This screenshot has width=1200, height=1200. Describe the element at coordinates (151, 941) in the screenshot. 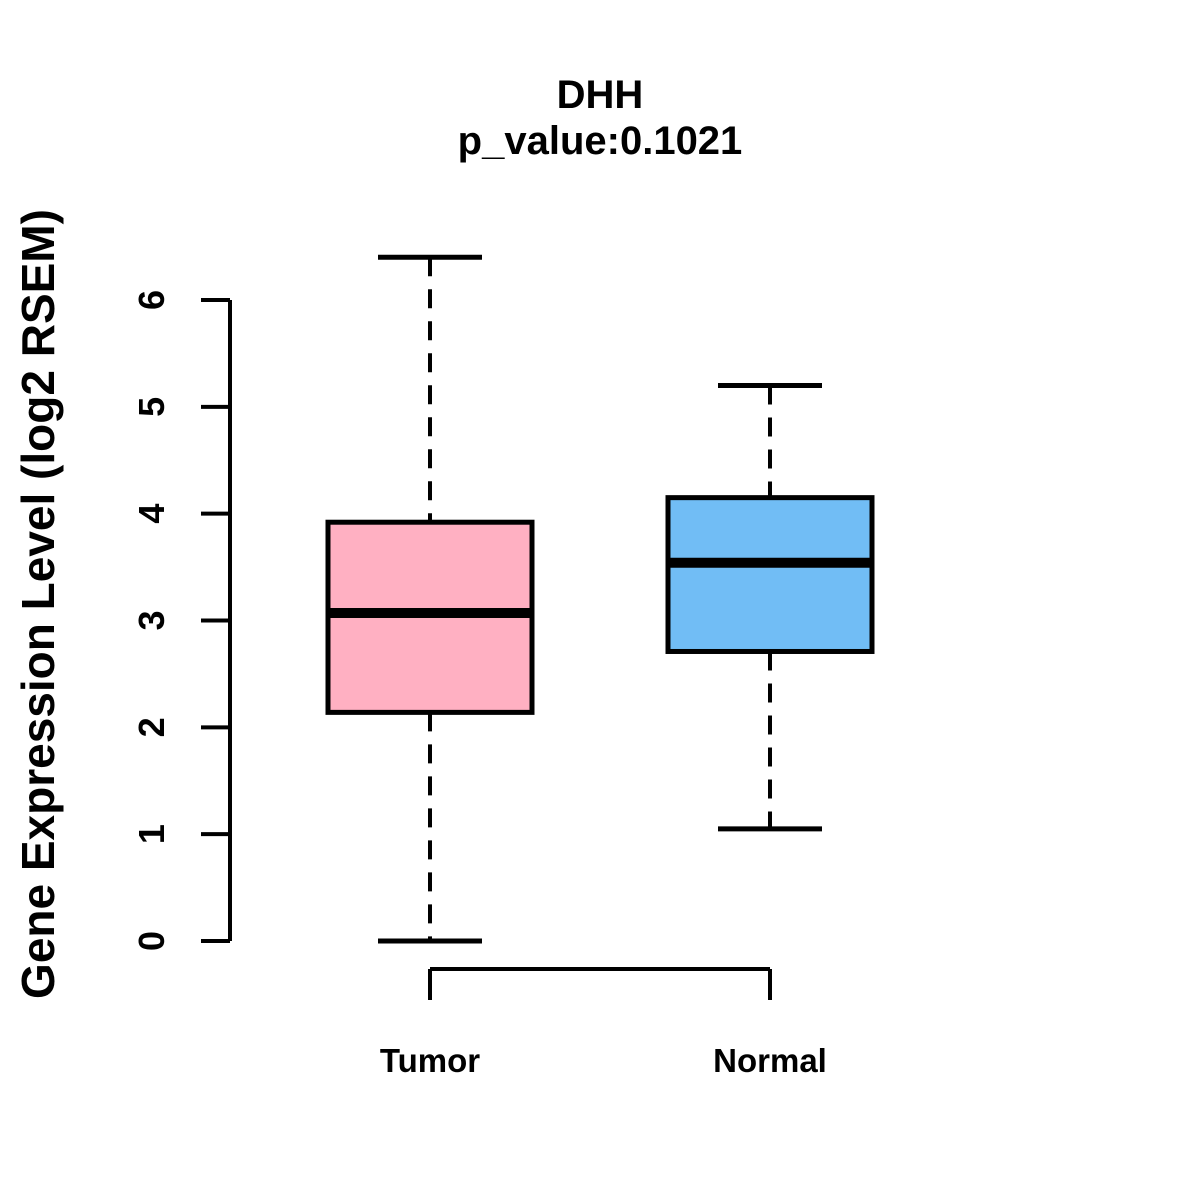

I see `y-axis-tick-label: 0` at that location.